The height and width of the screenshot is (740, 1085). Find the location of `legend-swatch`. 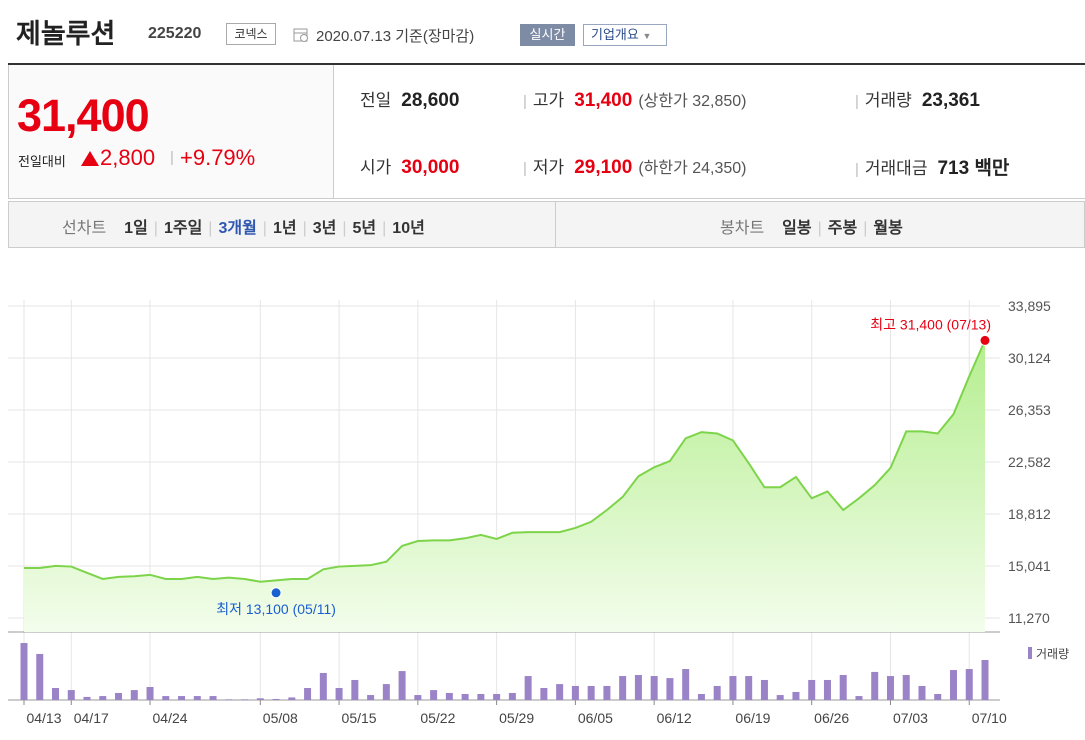

legend-swatch is located at coordinates (1030, 653).